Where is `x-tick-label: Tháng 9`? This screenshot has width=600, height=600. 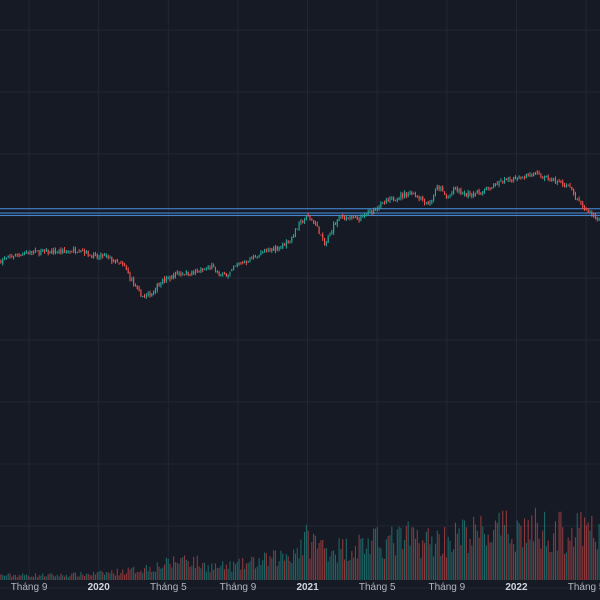
x-tick-label: Tháng 9 is located at coordinates (446, 587).